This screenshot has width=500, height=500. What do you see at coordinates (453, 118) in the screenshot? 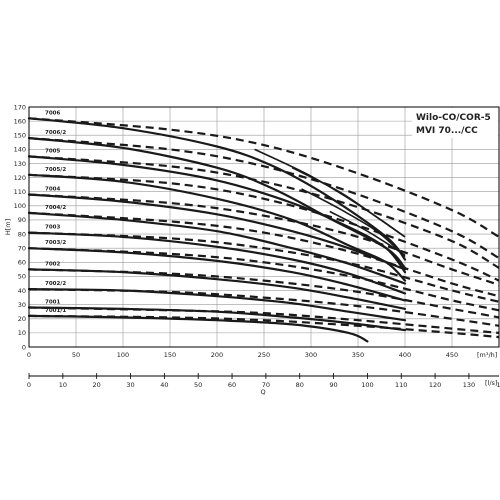
I see `chart-title-line1: Wilo-CO/COR-5` at bounding box center [453, 118].